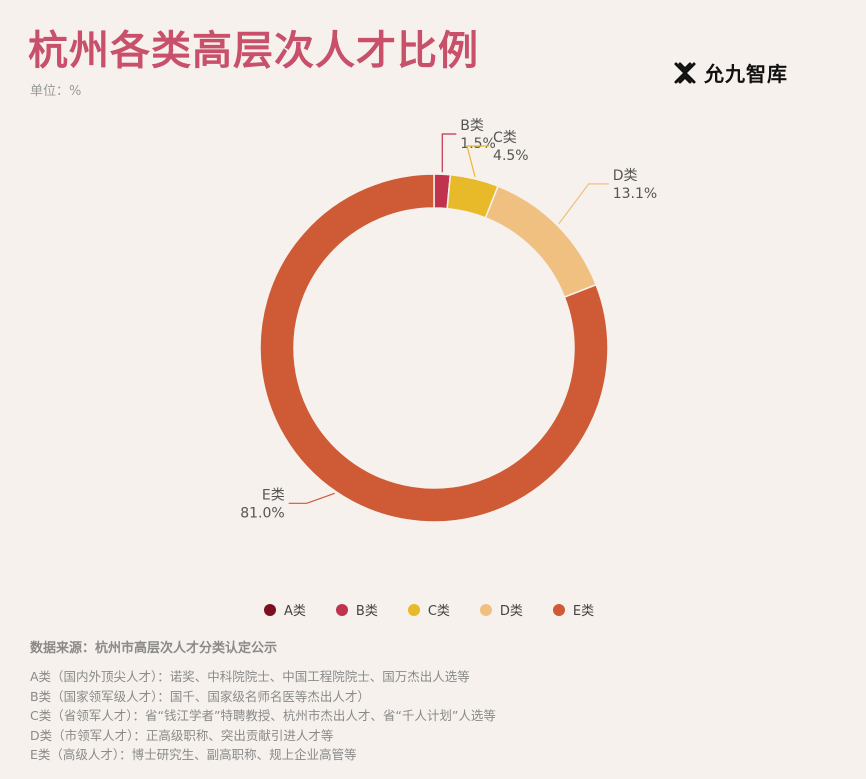  What do you see at coordinates (56, 91) in the screenshot?
I see `unit-label: 单位：%` at bounding box center [56, 91].